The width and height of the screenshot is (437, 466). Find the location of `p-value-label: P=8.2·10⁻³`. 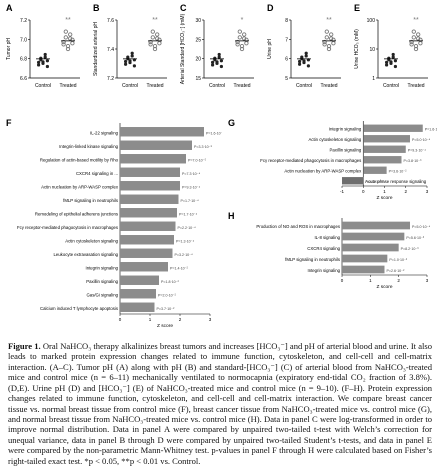

p-value-label: P=8.2·10⁻³ is located at coordinates (410, 249).